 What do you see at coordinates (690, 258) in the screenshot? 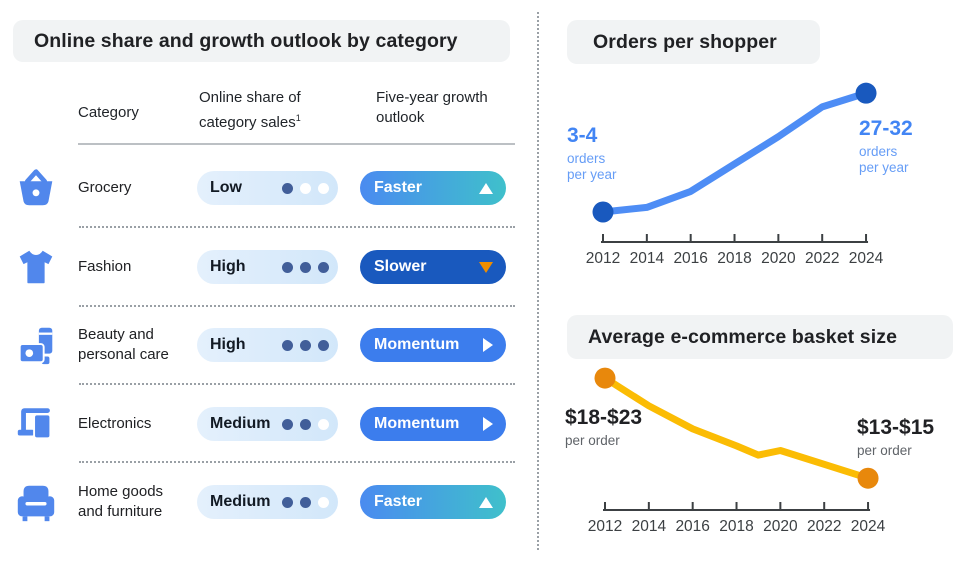
I see `axis-year-label: 2016` at bounding box center [690, 258].